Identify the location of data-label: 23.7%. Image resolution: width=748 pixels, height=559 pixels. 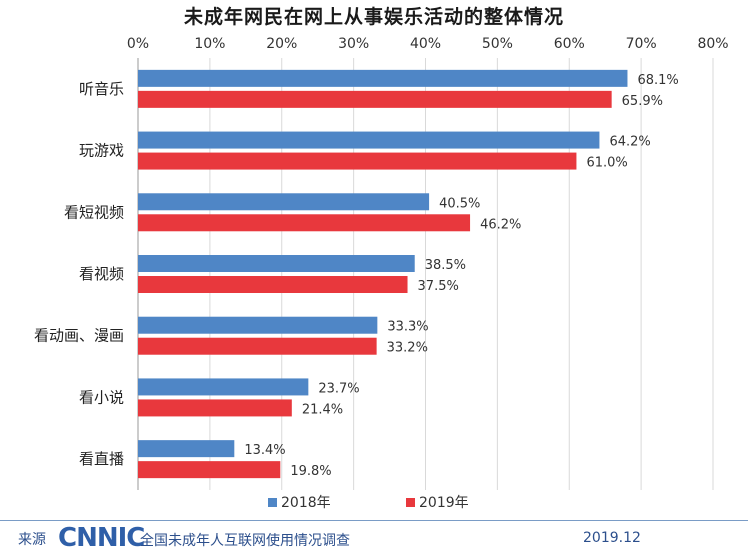
(338, 388).